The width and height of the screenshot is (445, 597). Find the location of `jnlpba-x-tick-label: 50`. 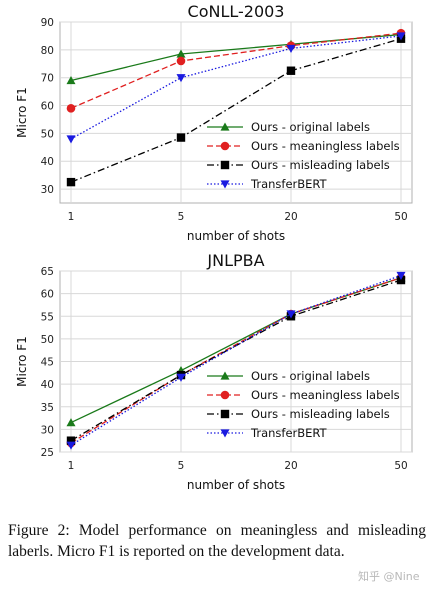

jnlpba-x-tick-label: 50 is located at coordinates (400, 466).